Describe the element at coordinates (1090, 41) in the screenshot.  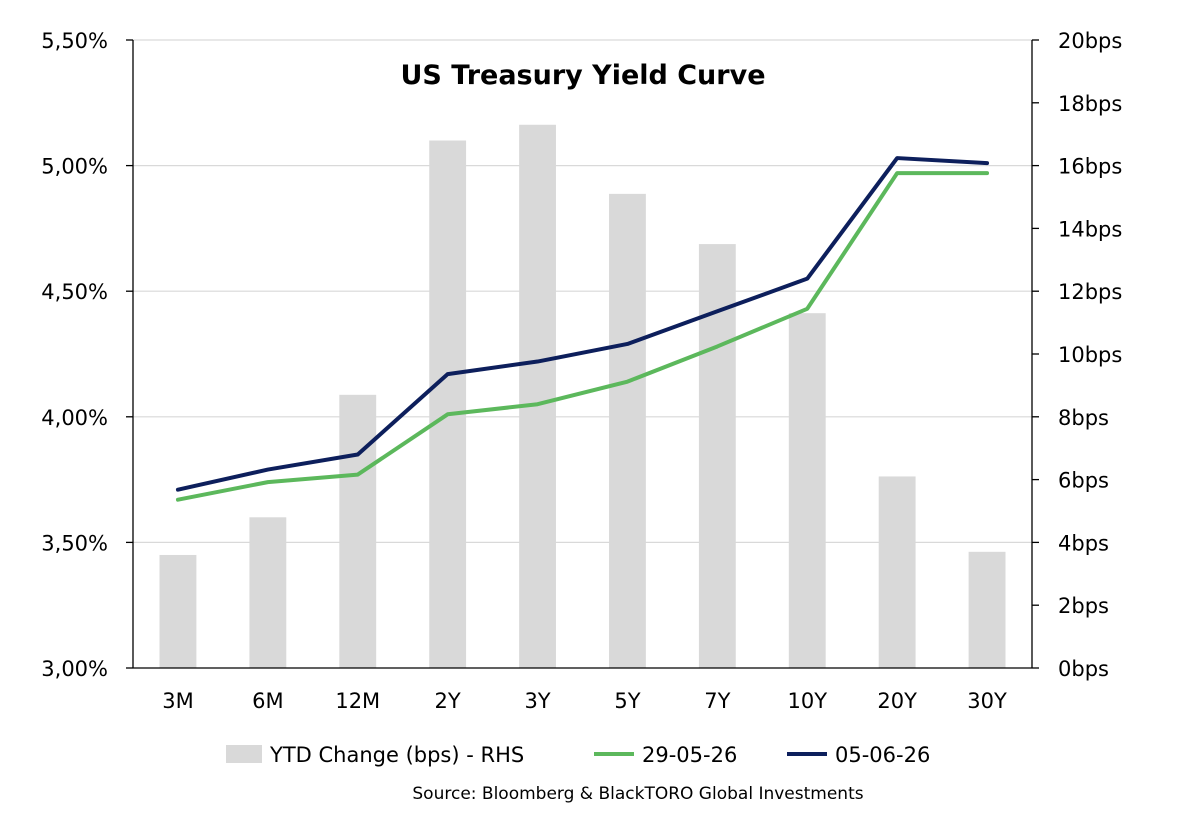
I see `right-tick-label: 20bps` at that location.